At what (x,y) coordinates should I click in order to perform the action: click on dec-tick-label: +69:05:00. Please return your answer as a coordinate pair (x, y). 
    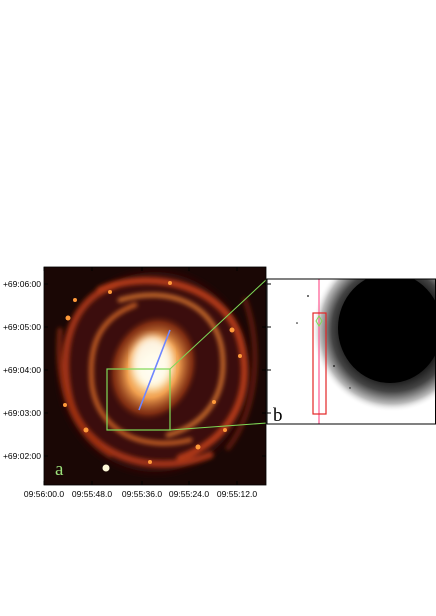
    Looking at the image, I should click on (22, 327).